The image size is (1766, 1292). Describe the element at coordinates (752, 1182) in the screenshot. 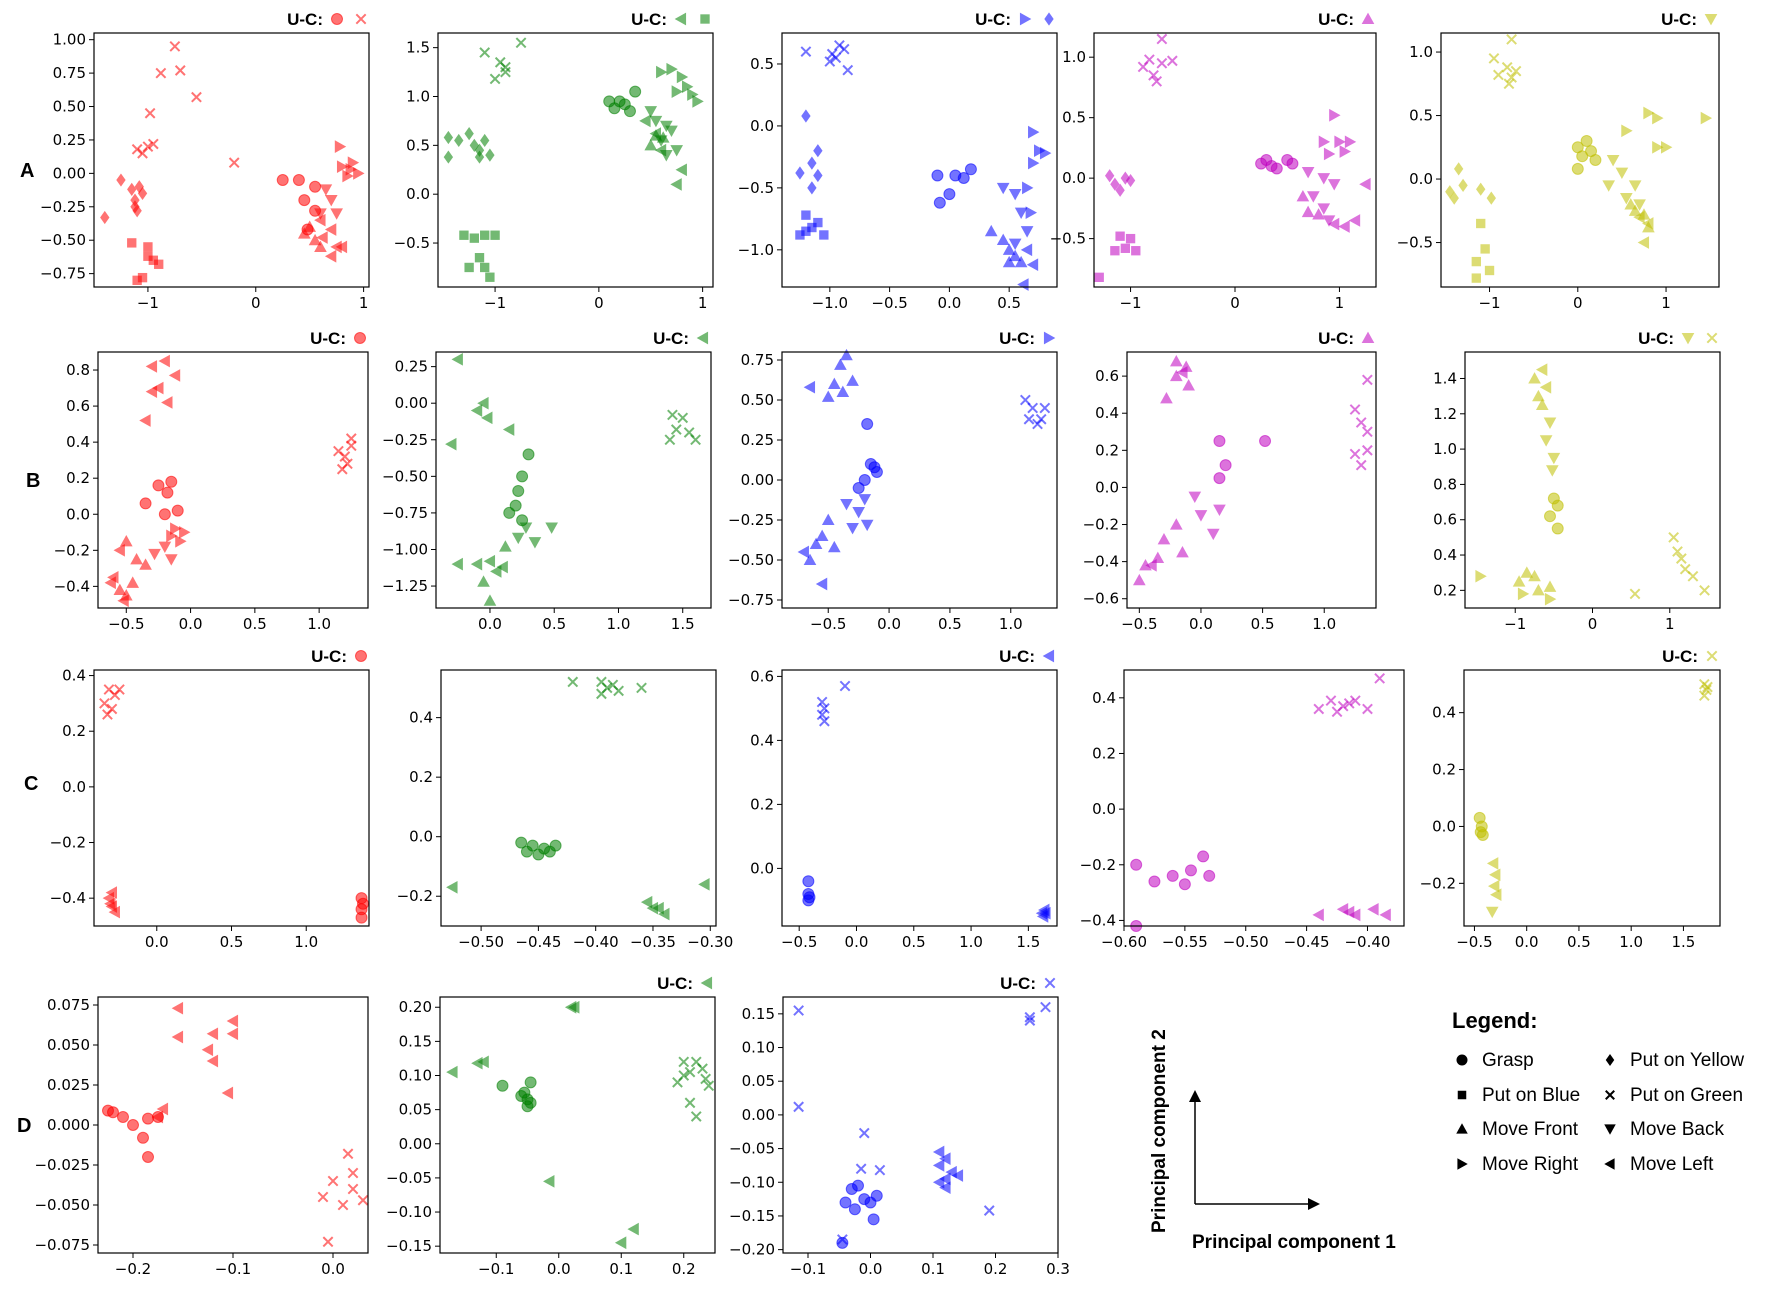

I see `y-tick-label: −0.10` at that location.